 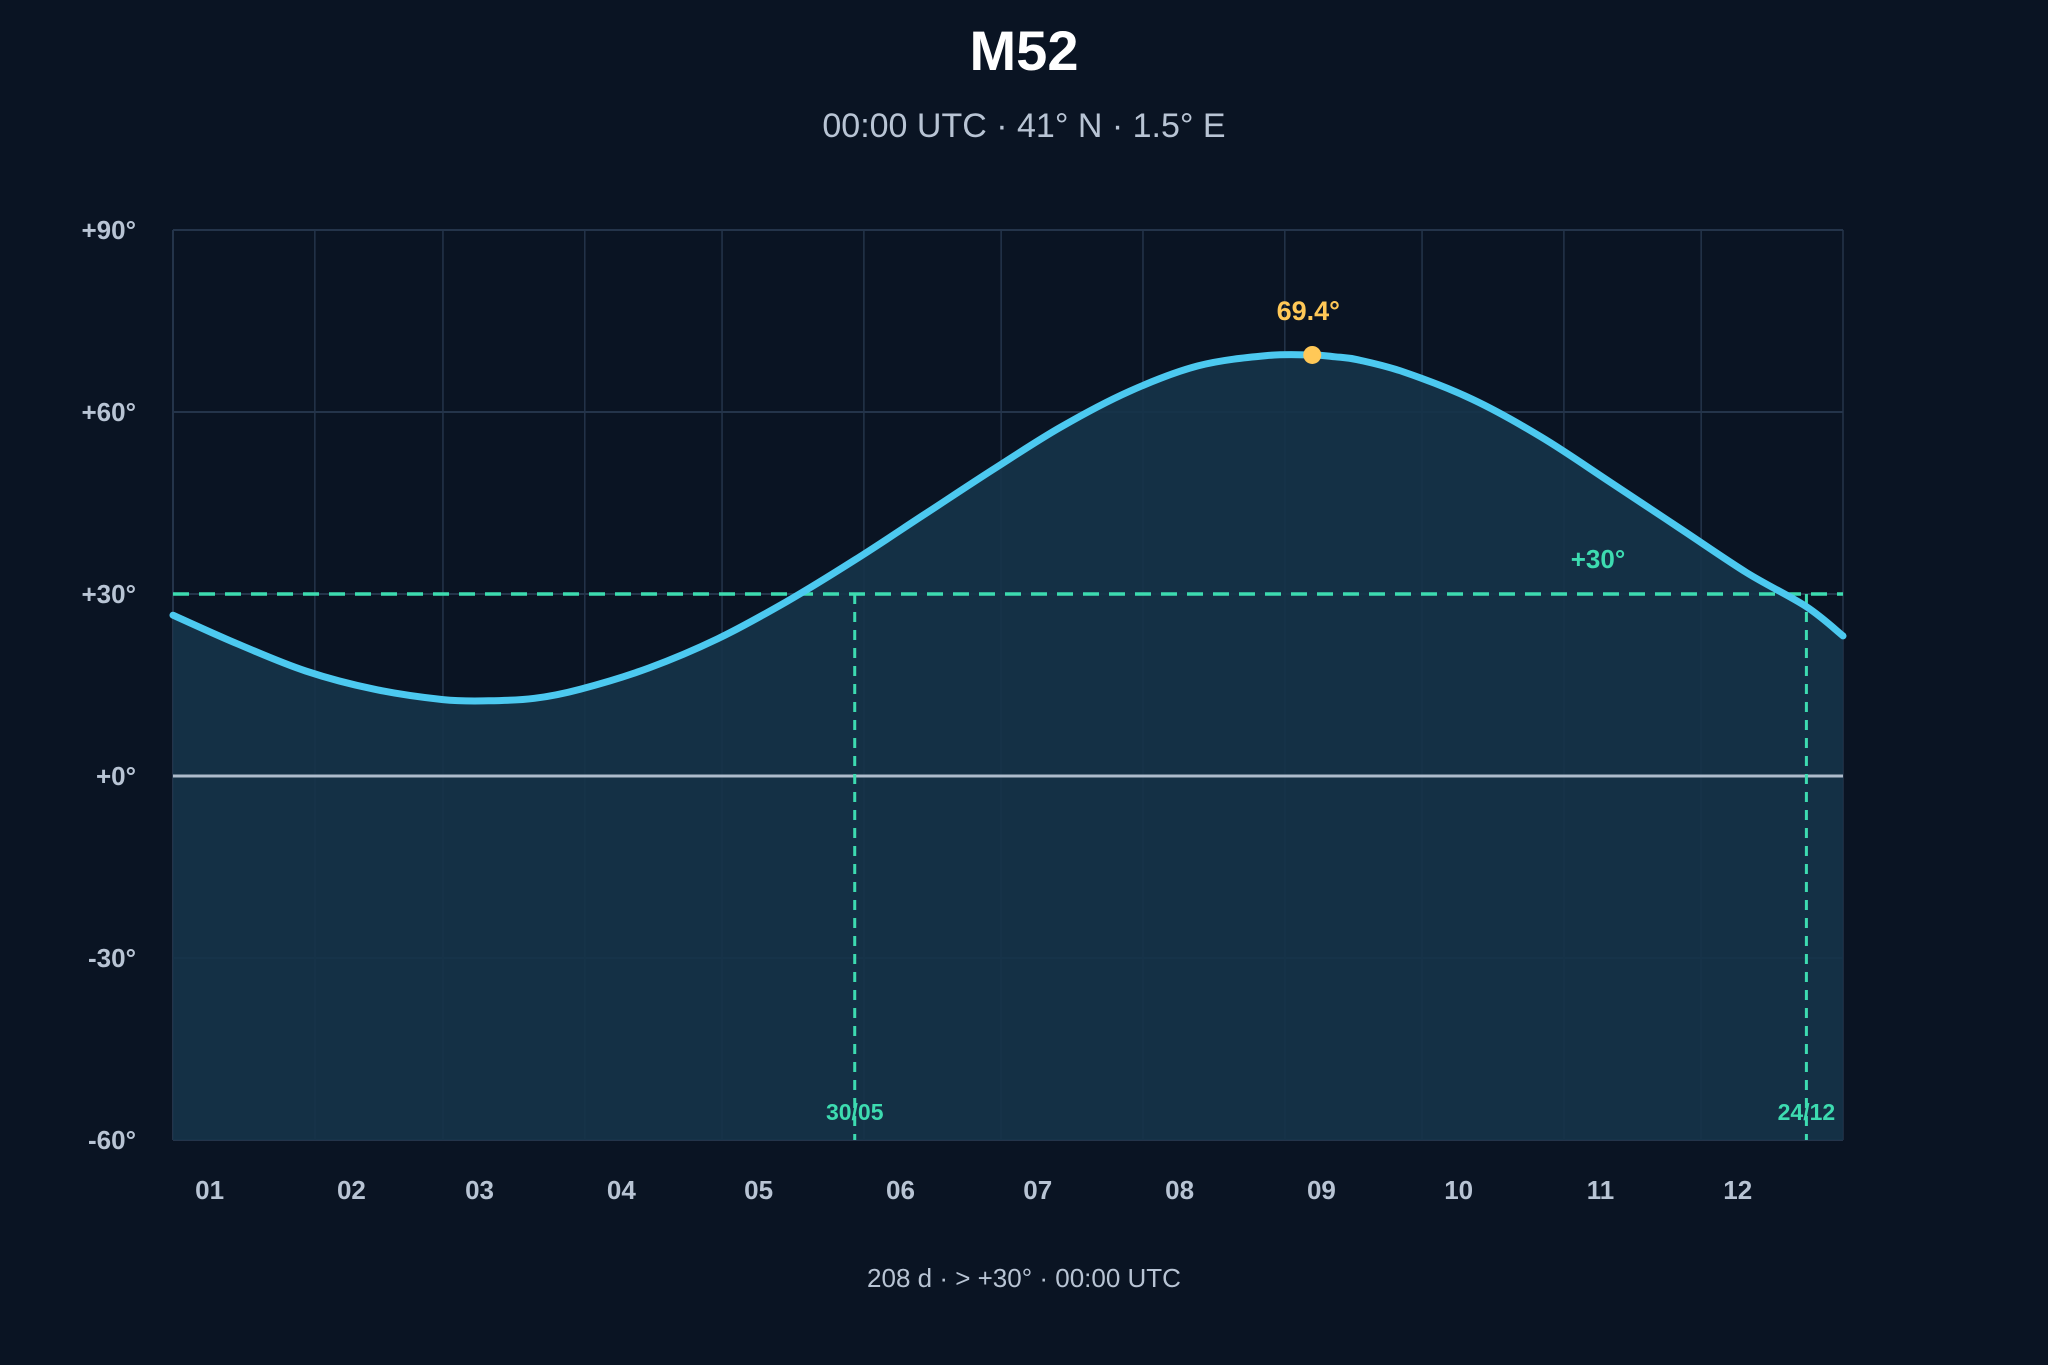 What do you see at coordinates (108, 594) in the screenshot?
I see `y-tick-label: +30°` at bounding box center [108, 594].